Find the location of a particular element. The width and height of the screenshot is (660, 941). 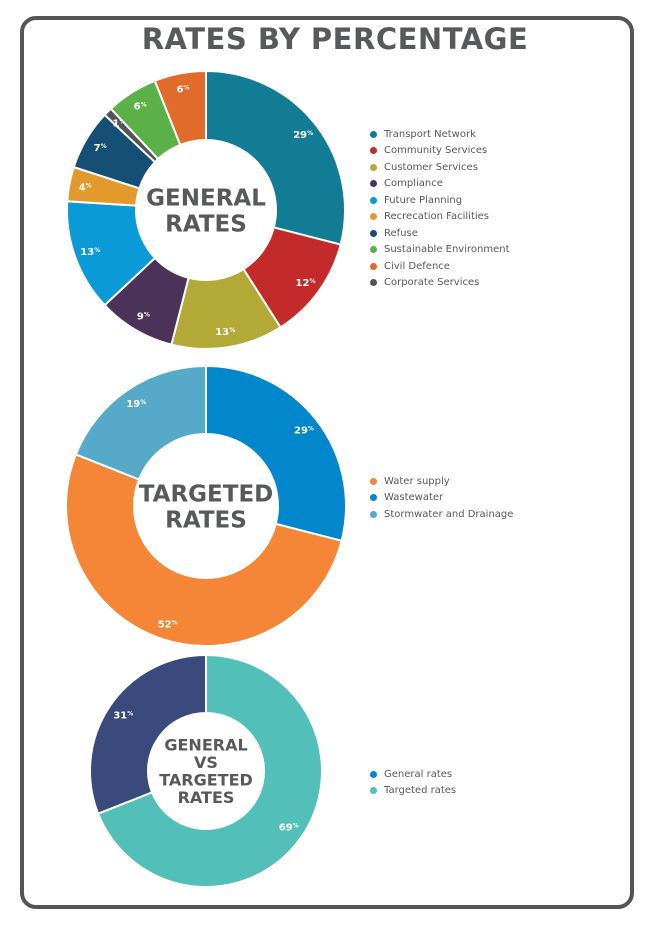

legend-label: Refuse is located at coordinates (401, 233).